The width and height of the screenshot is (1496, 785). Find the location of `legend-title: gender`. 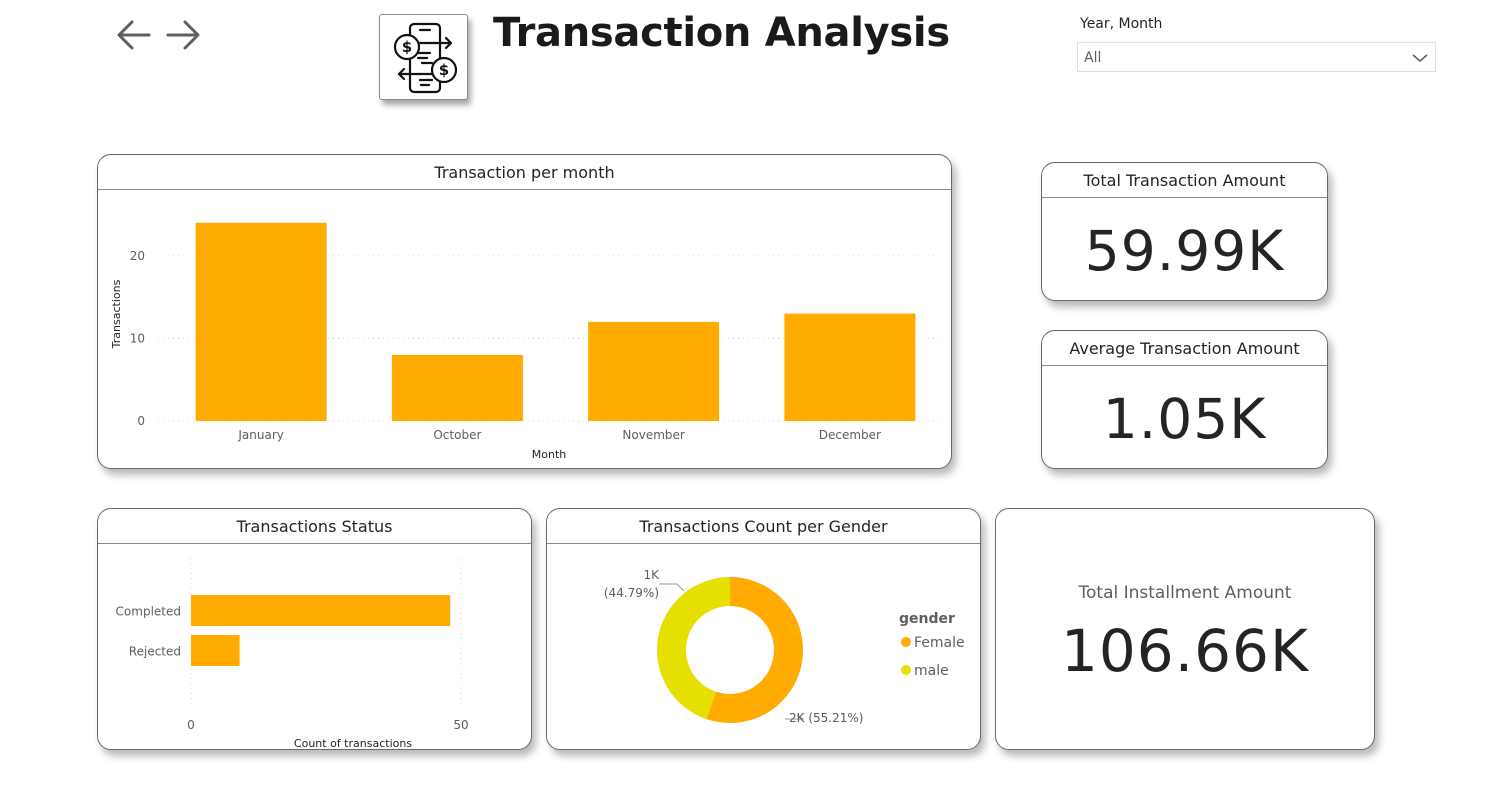

legend-title: gender is located at coordinates (927, 619).